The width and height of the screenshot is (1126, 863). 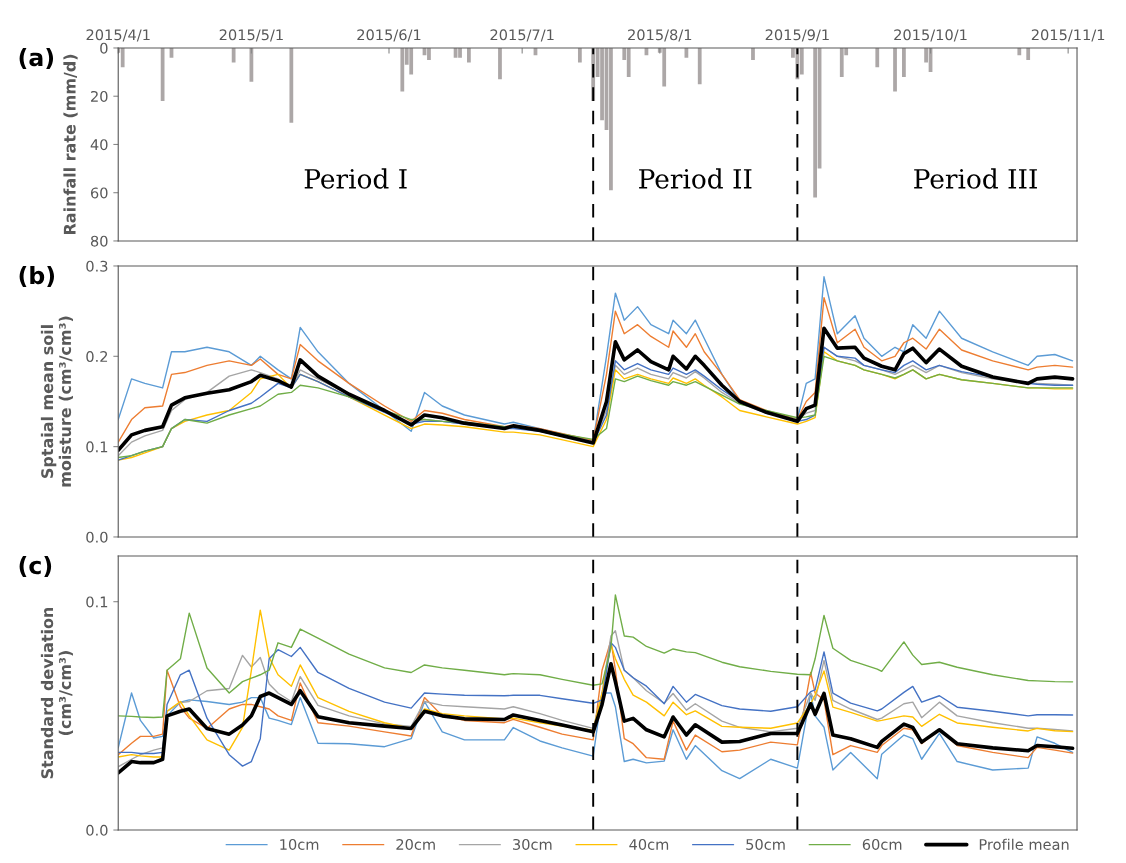 What do you see at coordinates (299, 844) in the screenshot?
I see `legend-label: 10cm` at bounding box center [299, 844].